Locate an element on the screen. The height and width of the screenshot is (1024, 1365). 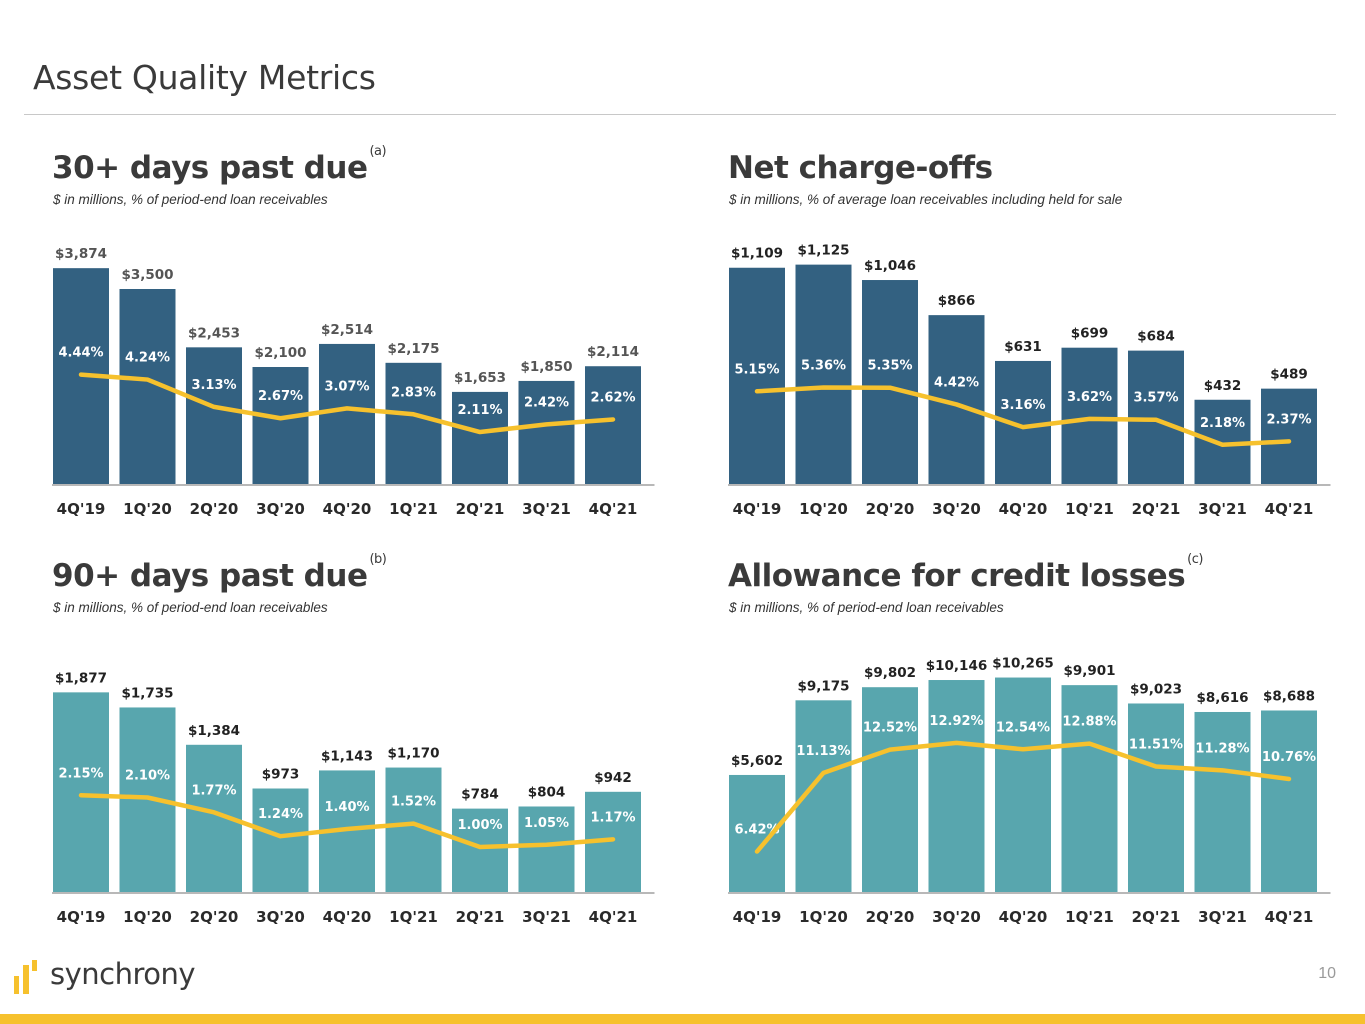
line-value-label: 2.15% is located at coordinates (80, 773).